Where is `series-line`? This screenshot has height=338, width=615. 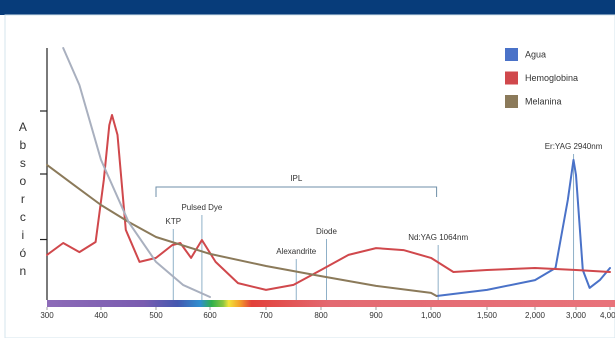
series-line is located at coordinates (523, 227).